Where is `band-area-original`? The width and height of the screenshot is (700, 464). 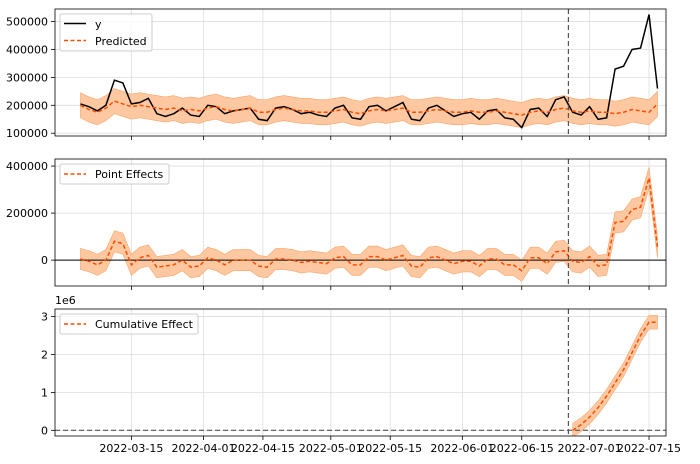
band-area-original is located at coordinates (369, 108).